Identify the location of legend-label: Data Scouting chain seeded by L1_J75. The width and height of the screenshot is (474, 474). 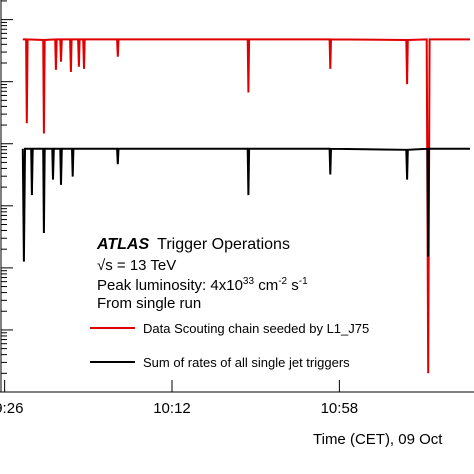
(256, 328).